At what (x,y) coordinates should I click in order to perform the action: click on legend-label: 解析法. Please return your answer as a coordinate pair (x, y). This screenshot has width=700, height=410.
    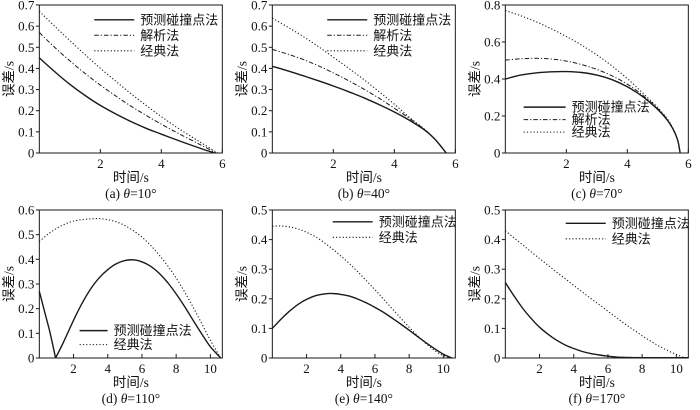
    Looking at the image, I should click on (159, 35).